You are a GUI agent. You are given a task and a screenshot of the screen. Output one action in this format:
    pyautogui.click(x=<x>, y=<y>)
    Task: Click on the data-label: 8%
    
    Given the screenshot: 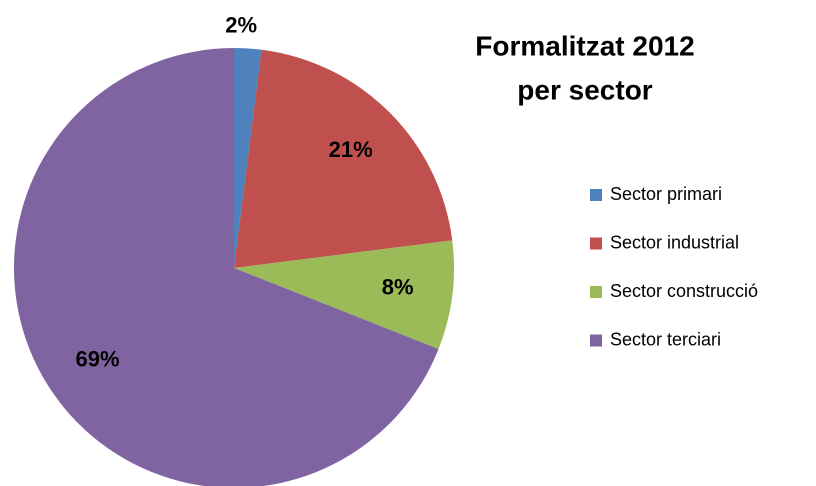 What is the action you would take?
    pyautogui.click(x=398, y=286)
    